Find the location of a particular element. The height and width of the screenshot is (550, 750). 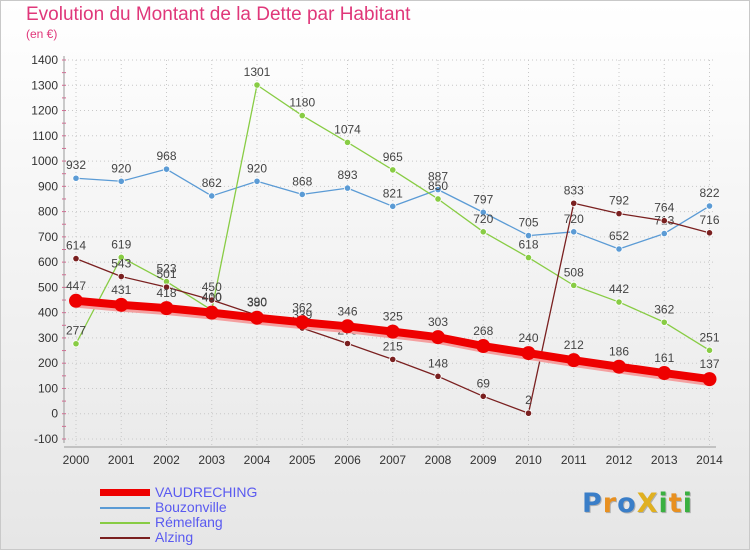

data-label: 833 is located at coordinates (574, 190).